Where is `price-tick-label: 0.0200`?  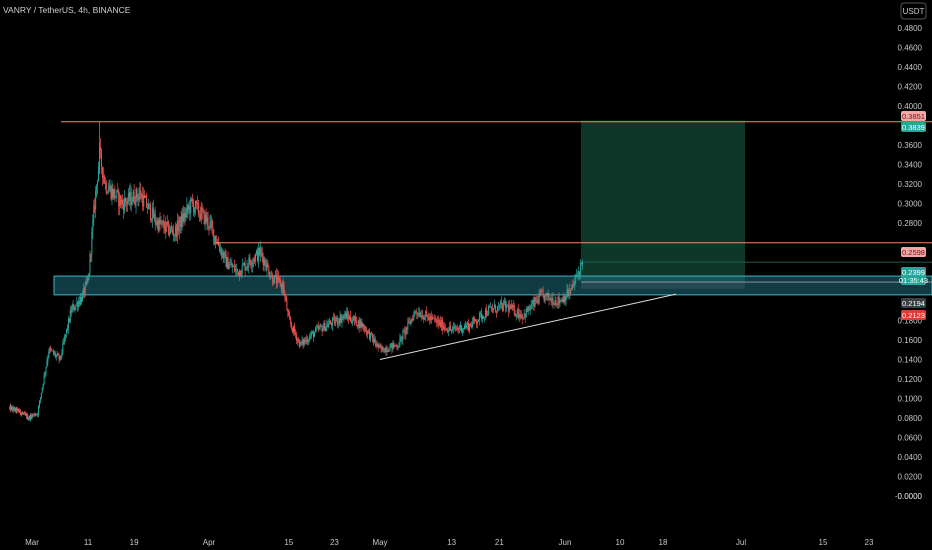
price-tick-label: 0.0200 is located at coordinates (910, 477).